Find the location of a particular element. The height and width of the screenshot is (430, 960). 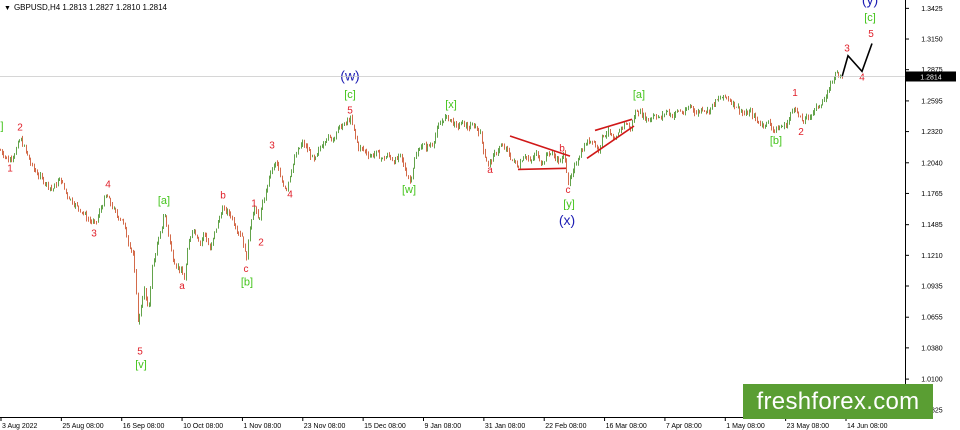

y-tick-label: 1.1210 is located at coordinates (932, 256).